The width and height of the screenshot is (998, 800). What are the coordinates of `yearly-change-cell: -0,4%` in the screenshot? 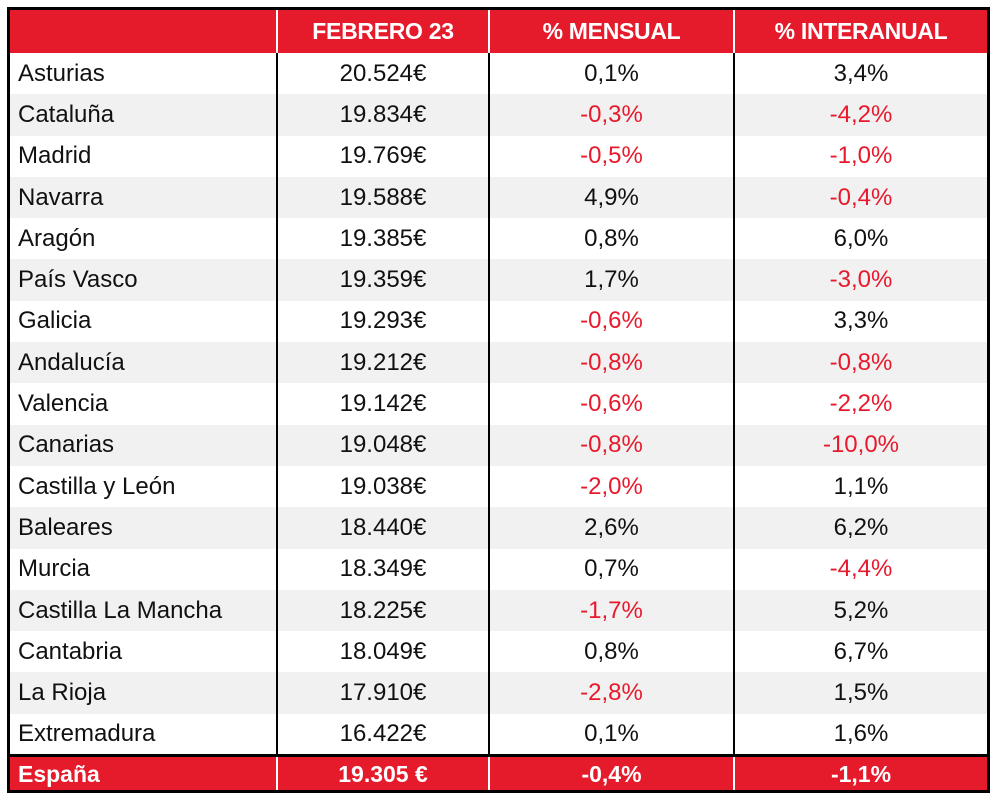 It's located at (861, 197).